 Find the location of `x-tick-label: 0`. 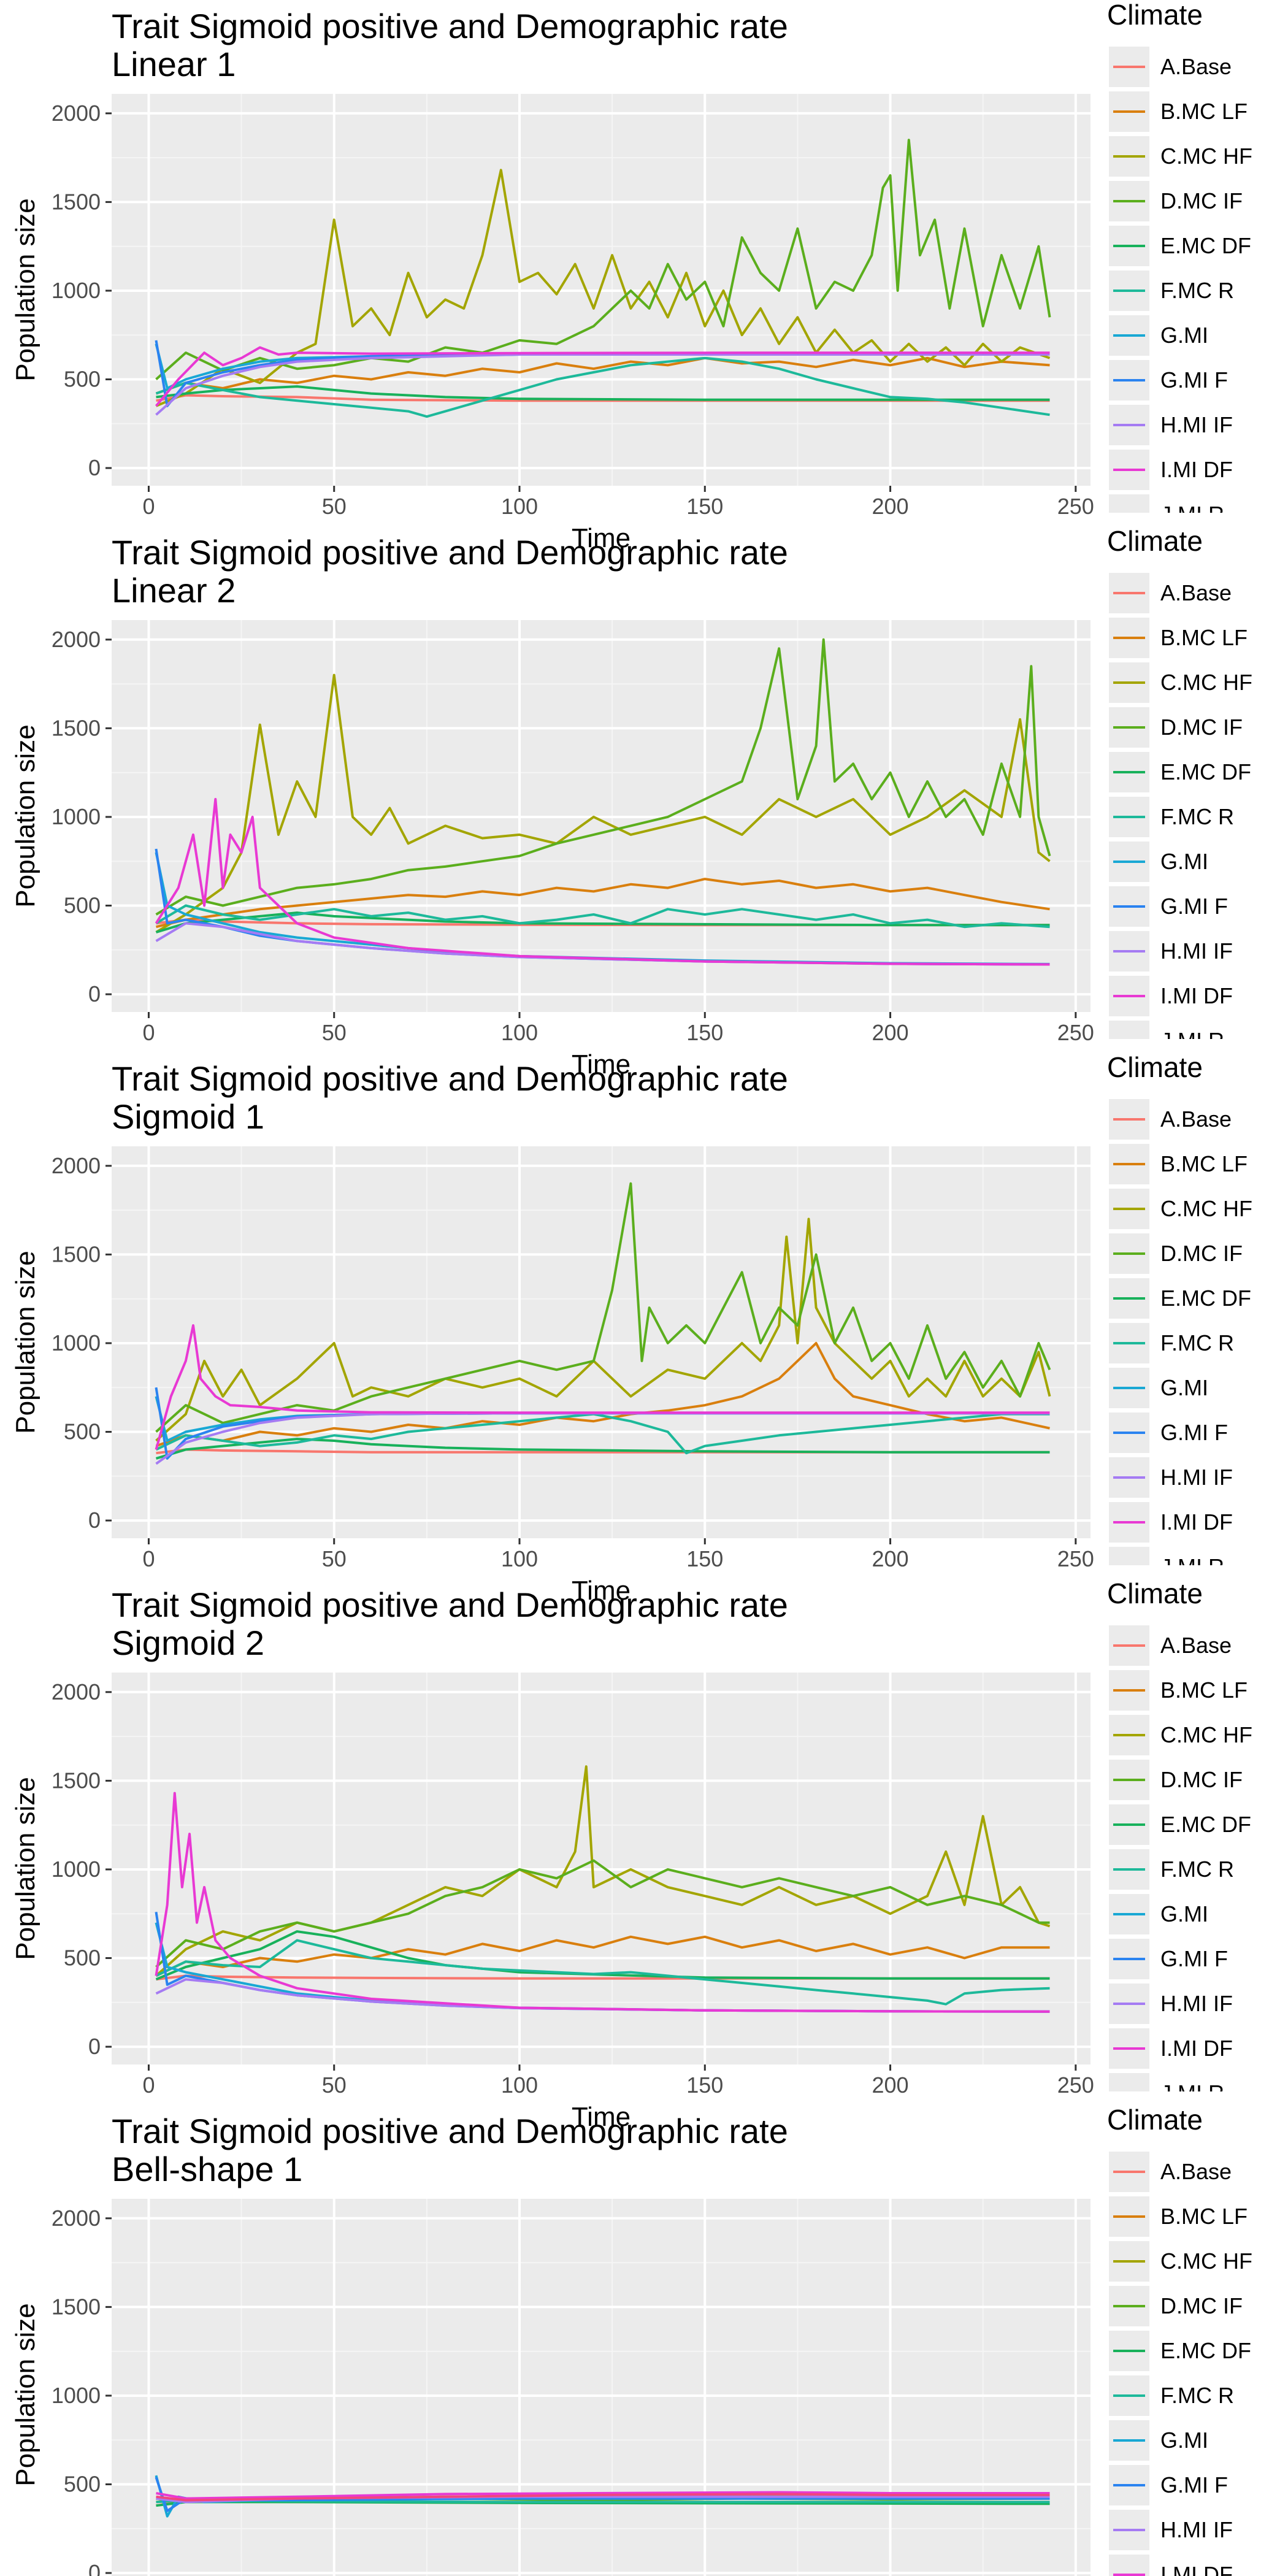

x-tick-label: 0 is located at coordinates (148, 506).